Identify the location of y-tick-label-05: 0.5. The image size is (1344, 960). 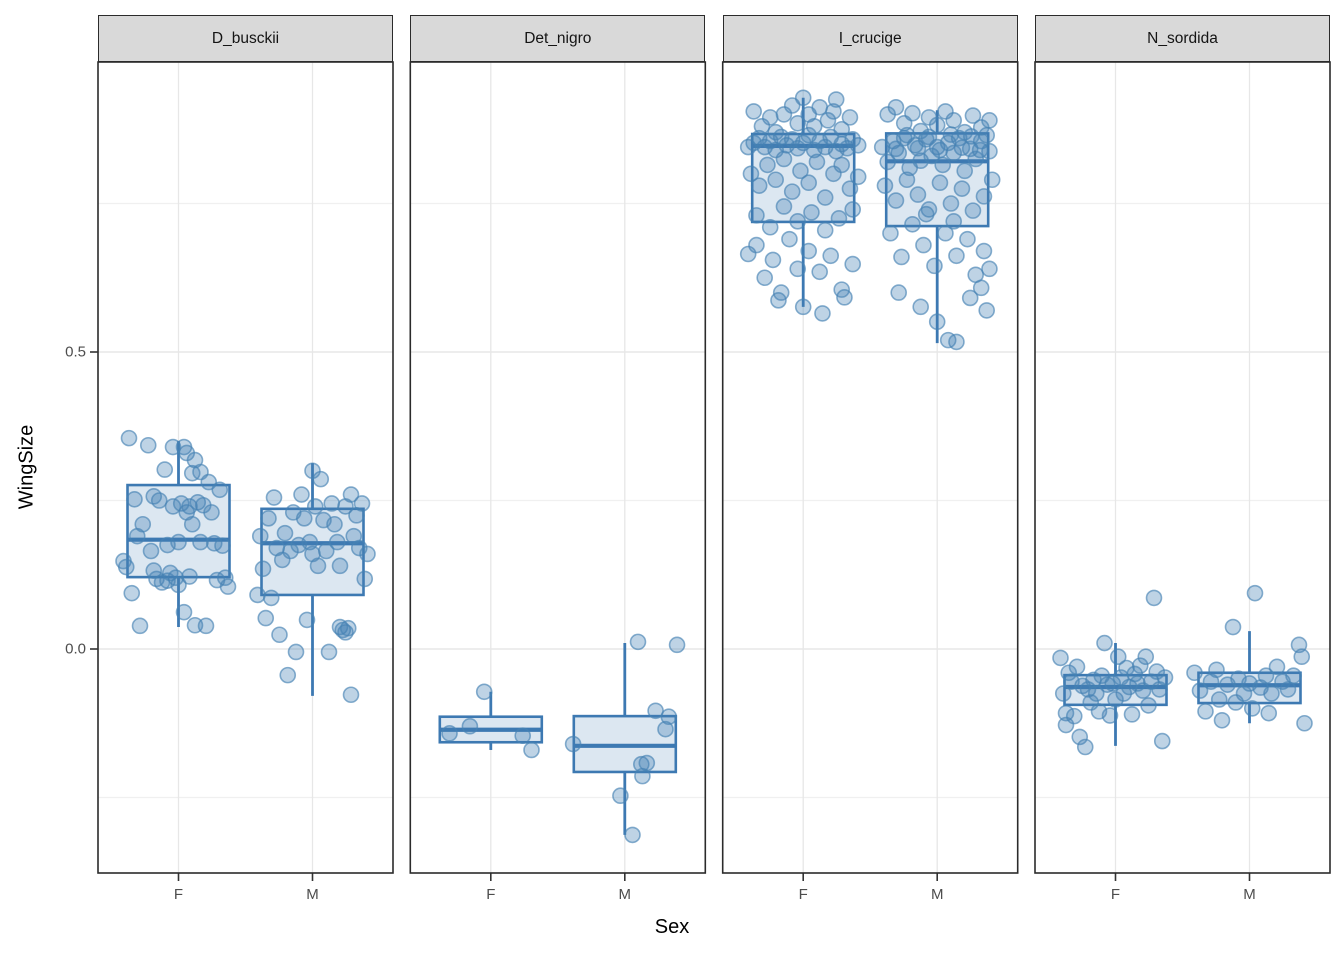
(75, 352).